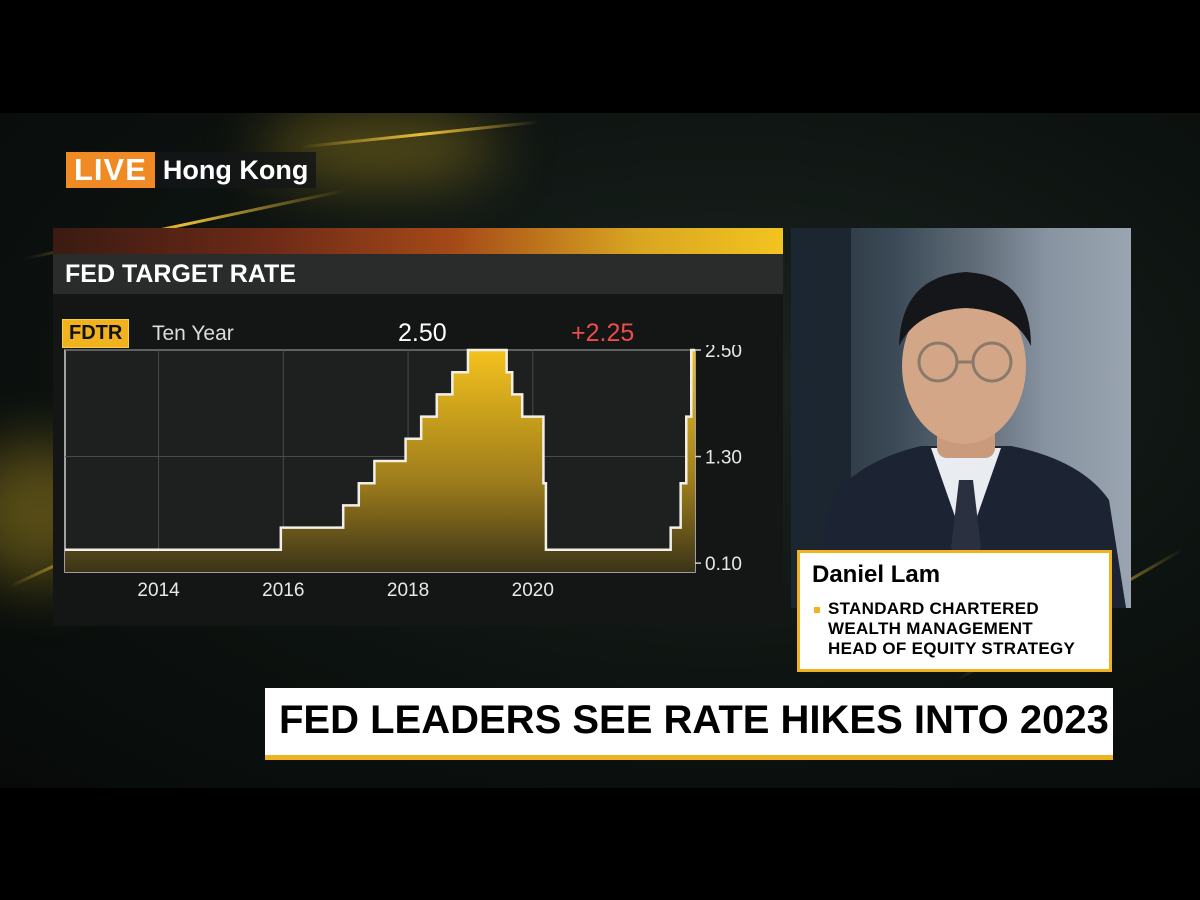 The image size is (1200, 900). Describe the element at coordinates (930, 628) in the screenshot. I see `guest-title-line: WEALTH MANAGEMENT` at that location.